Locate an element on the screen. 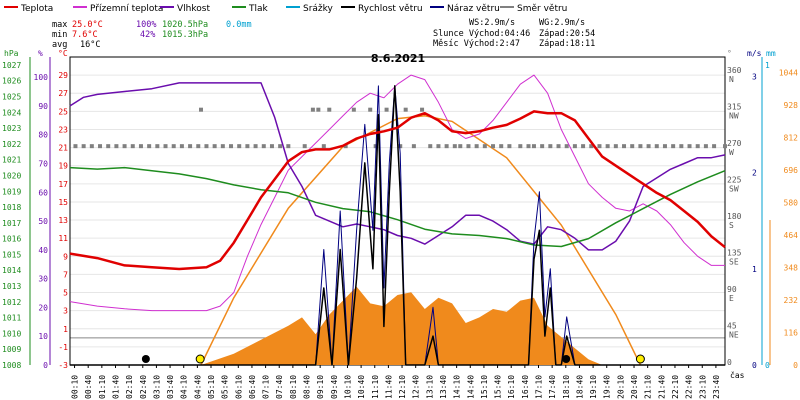 The width and height of the screenshot is (800, 400). axis-unit-deg: ° is located at coordinates (729, 53).